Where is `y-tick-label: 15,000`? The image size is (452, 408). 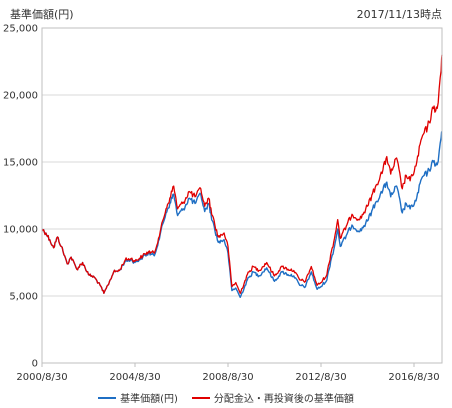 y-tick-label: 15,000 is located at coordinates (20, 163).